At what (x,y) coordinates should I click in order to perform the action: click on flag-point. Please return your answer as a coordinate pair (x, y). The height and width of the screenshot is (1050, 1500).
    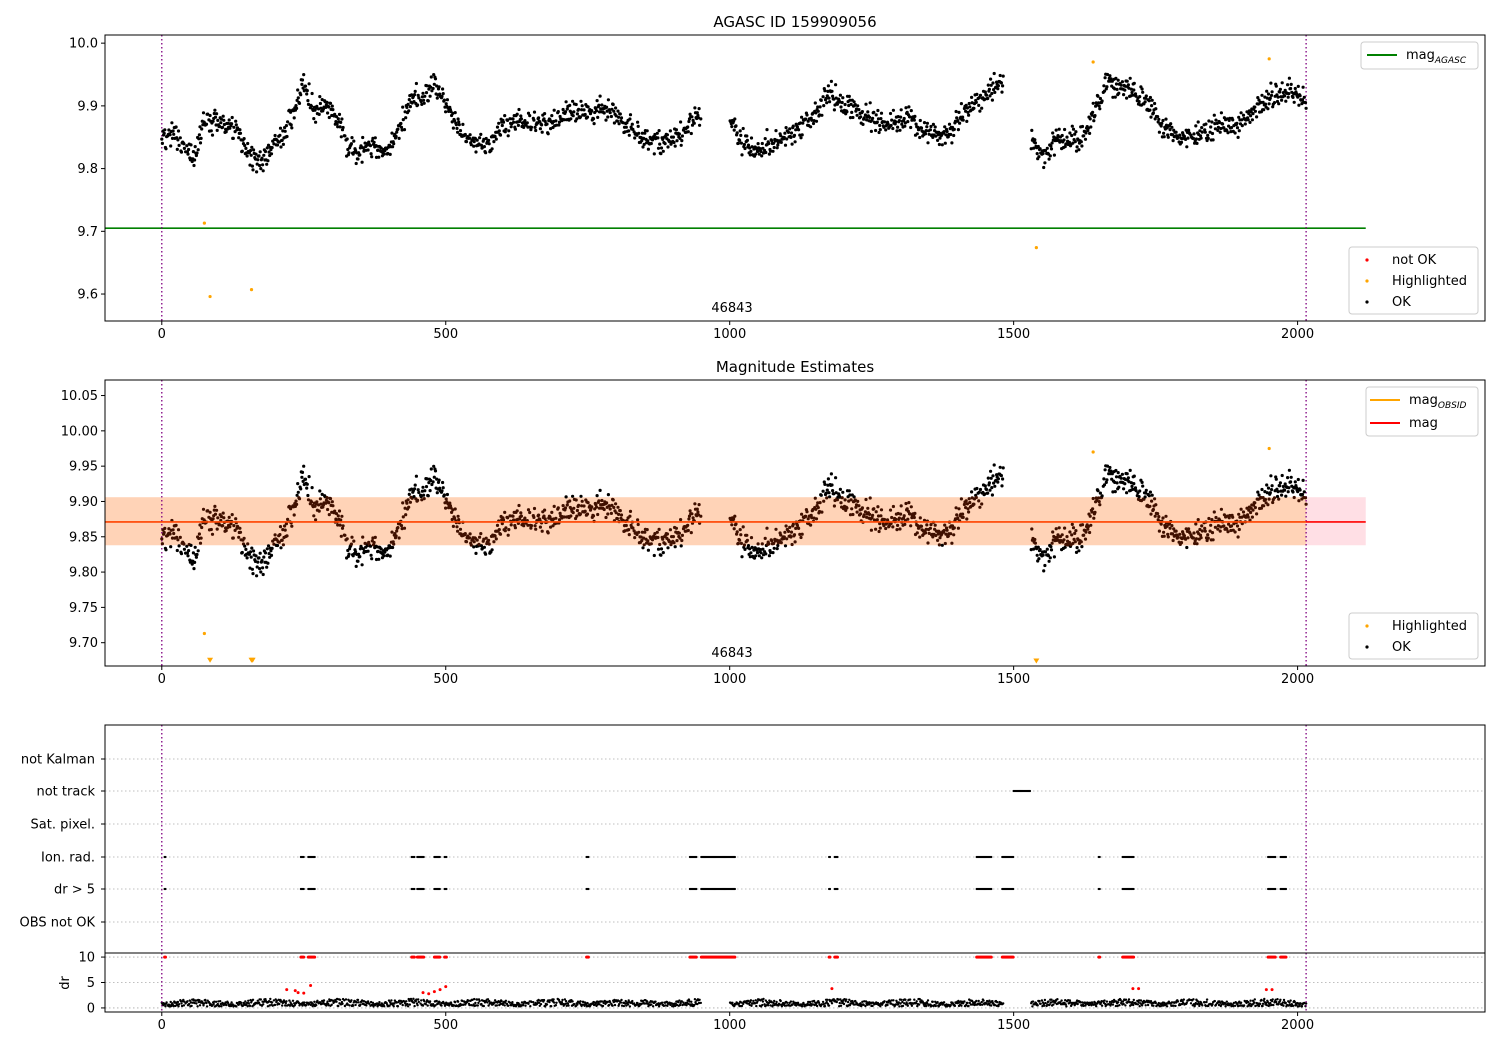
    Looking at the image, I should click on (830, 857).